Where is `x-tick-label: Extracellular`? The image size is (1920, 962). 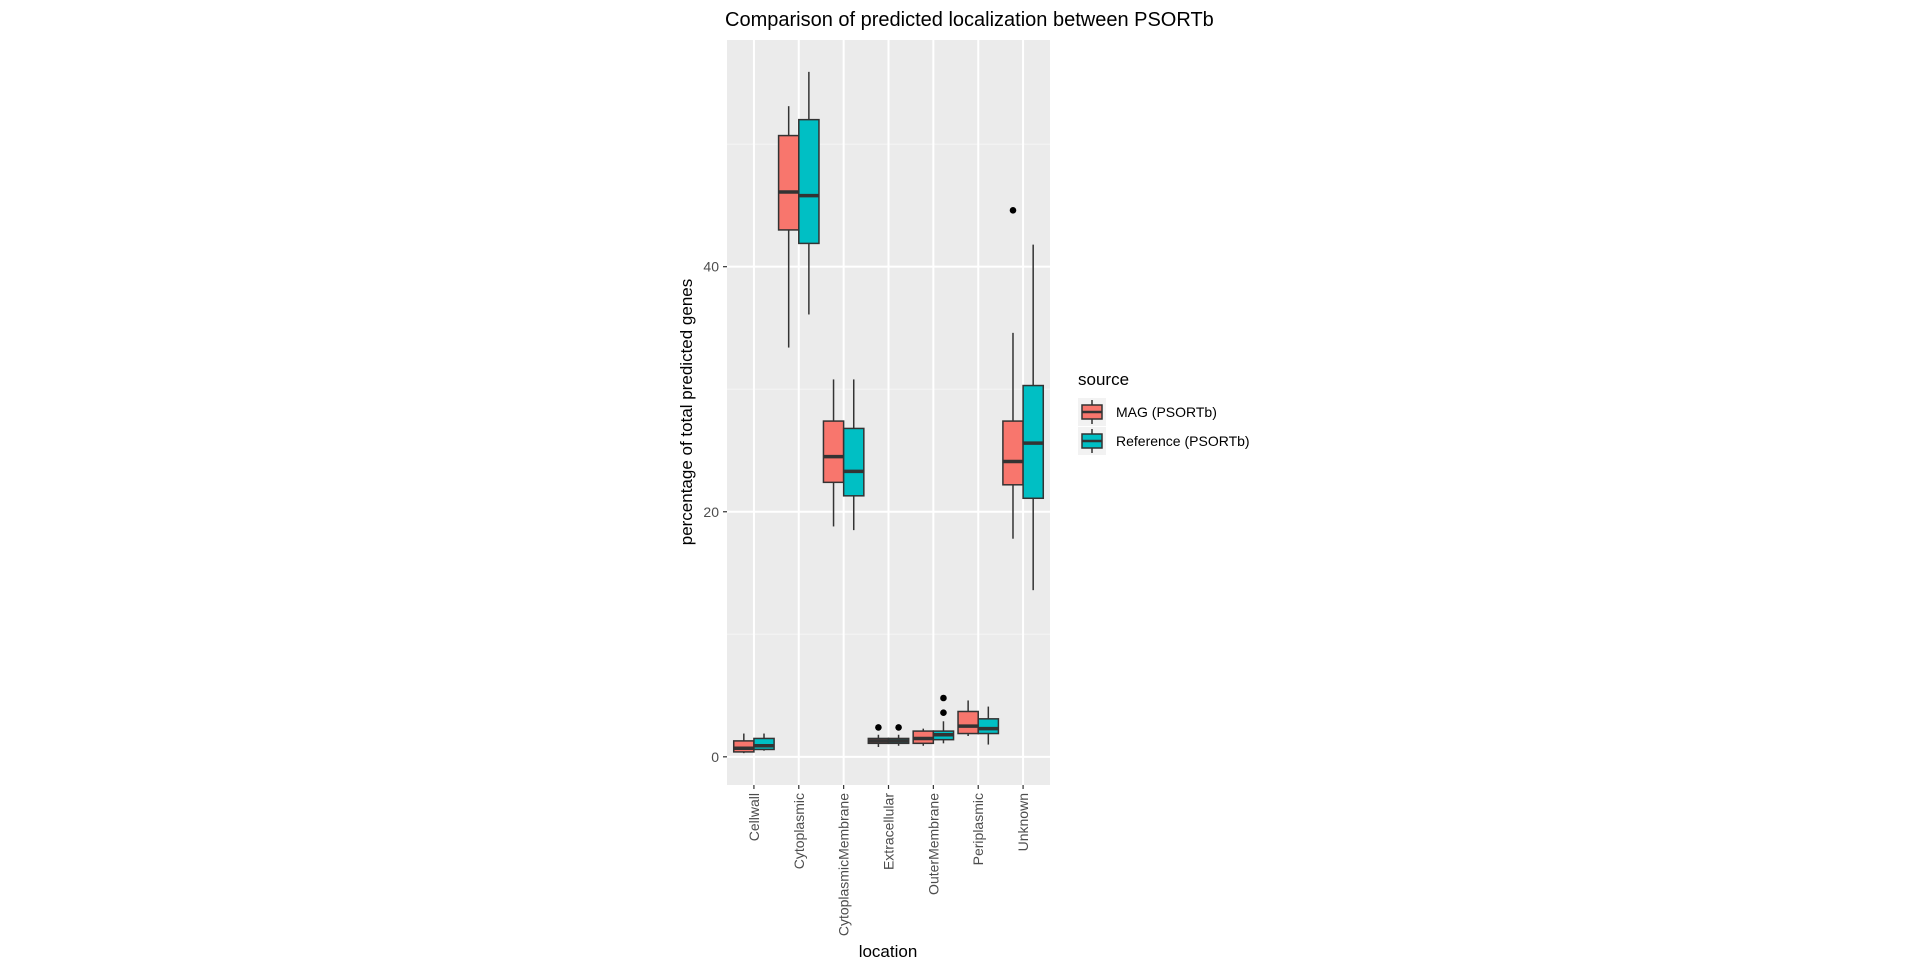
x-tick-label: Extracellular is located at coordinates (889, 831).